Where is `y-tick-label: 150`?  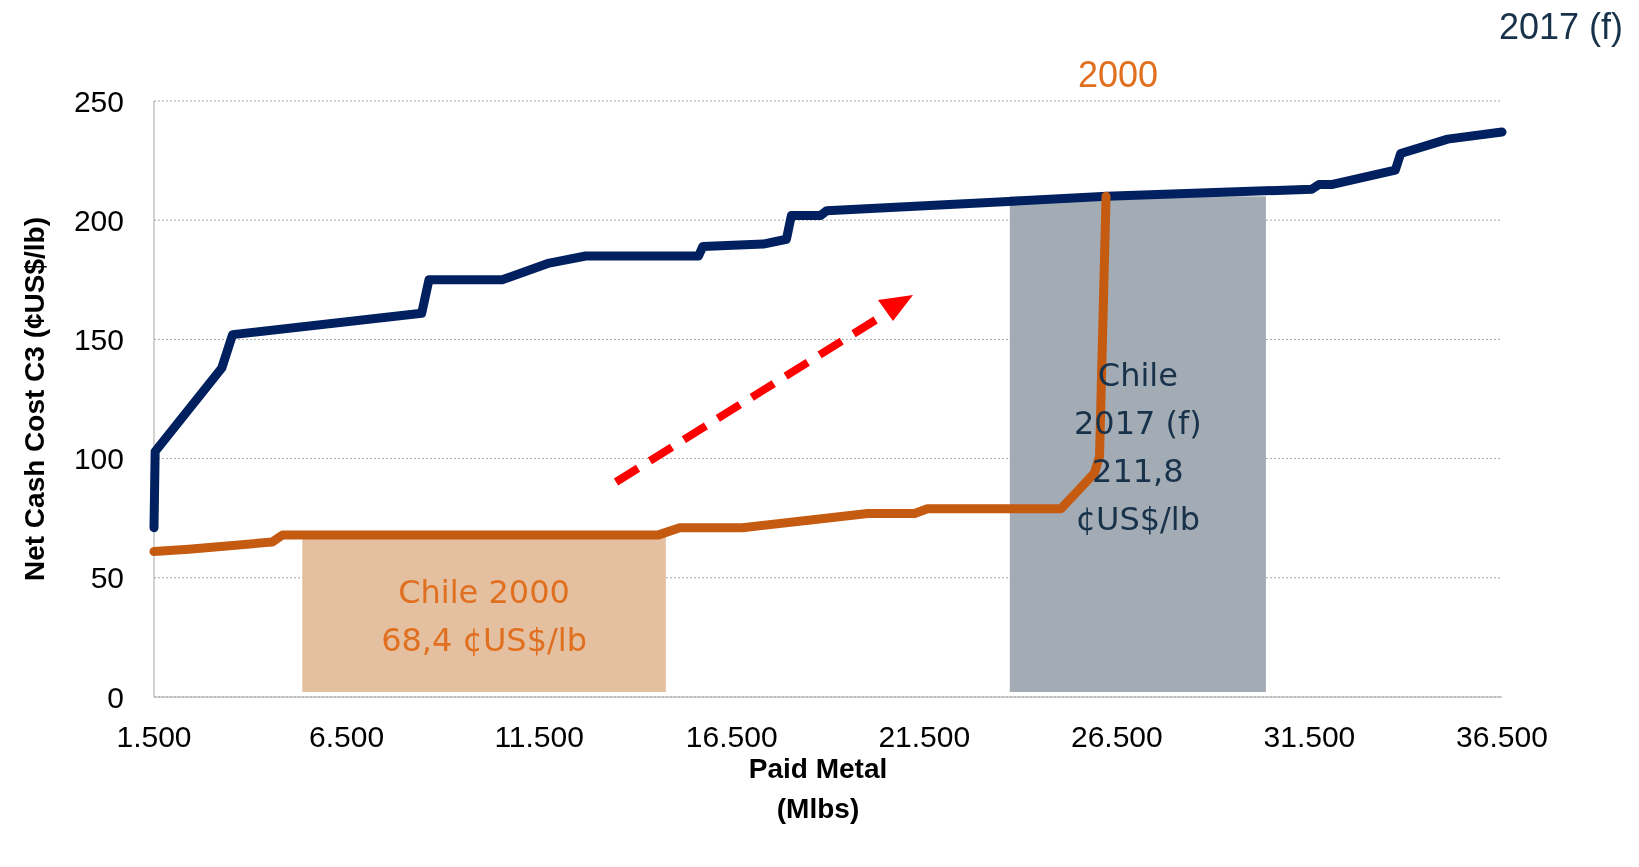
y-tick-label: 150 is located at coordinates (98, 339).